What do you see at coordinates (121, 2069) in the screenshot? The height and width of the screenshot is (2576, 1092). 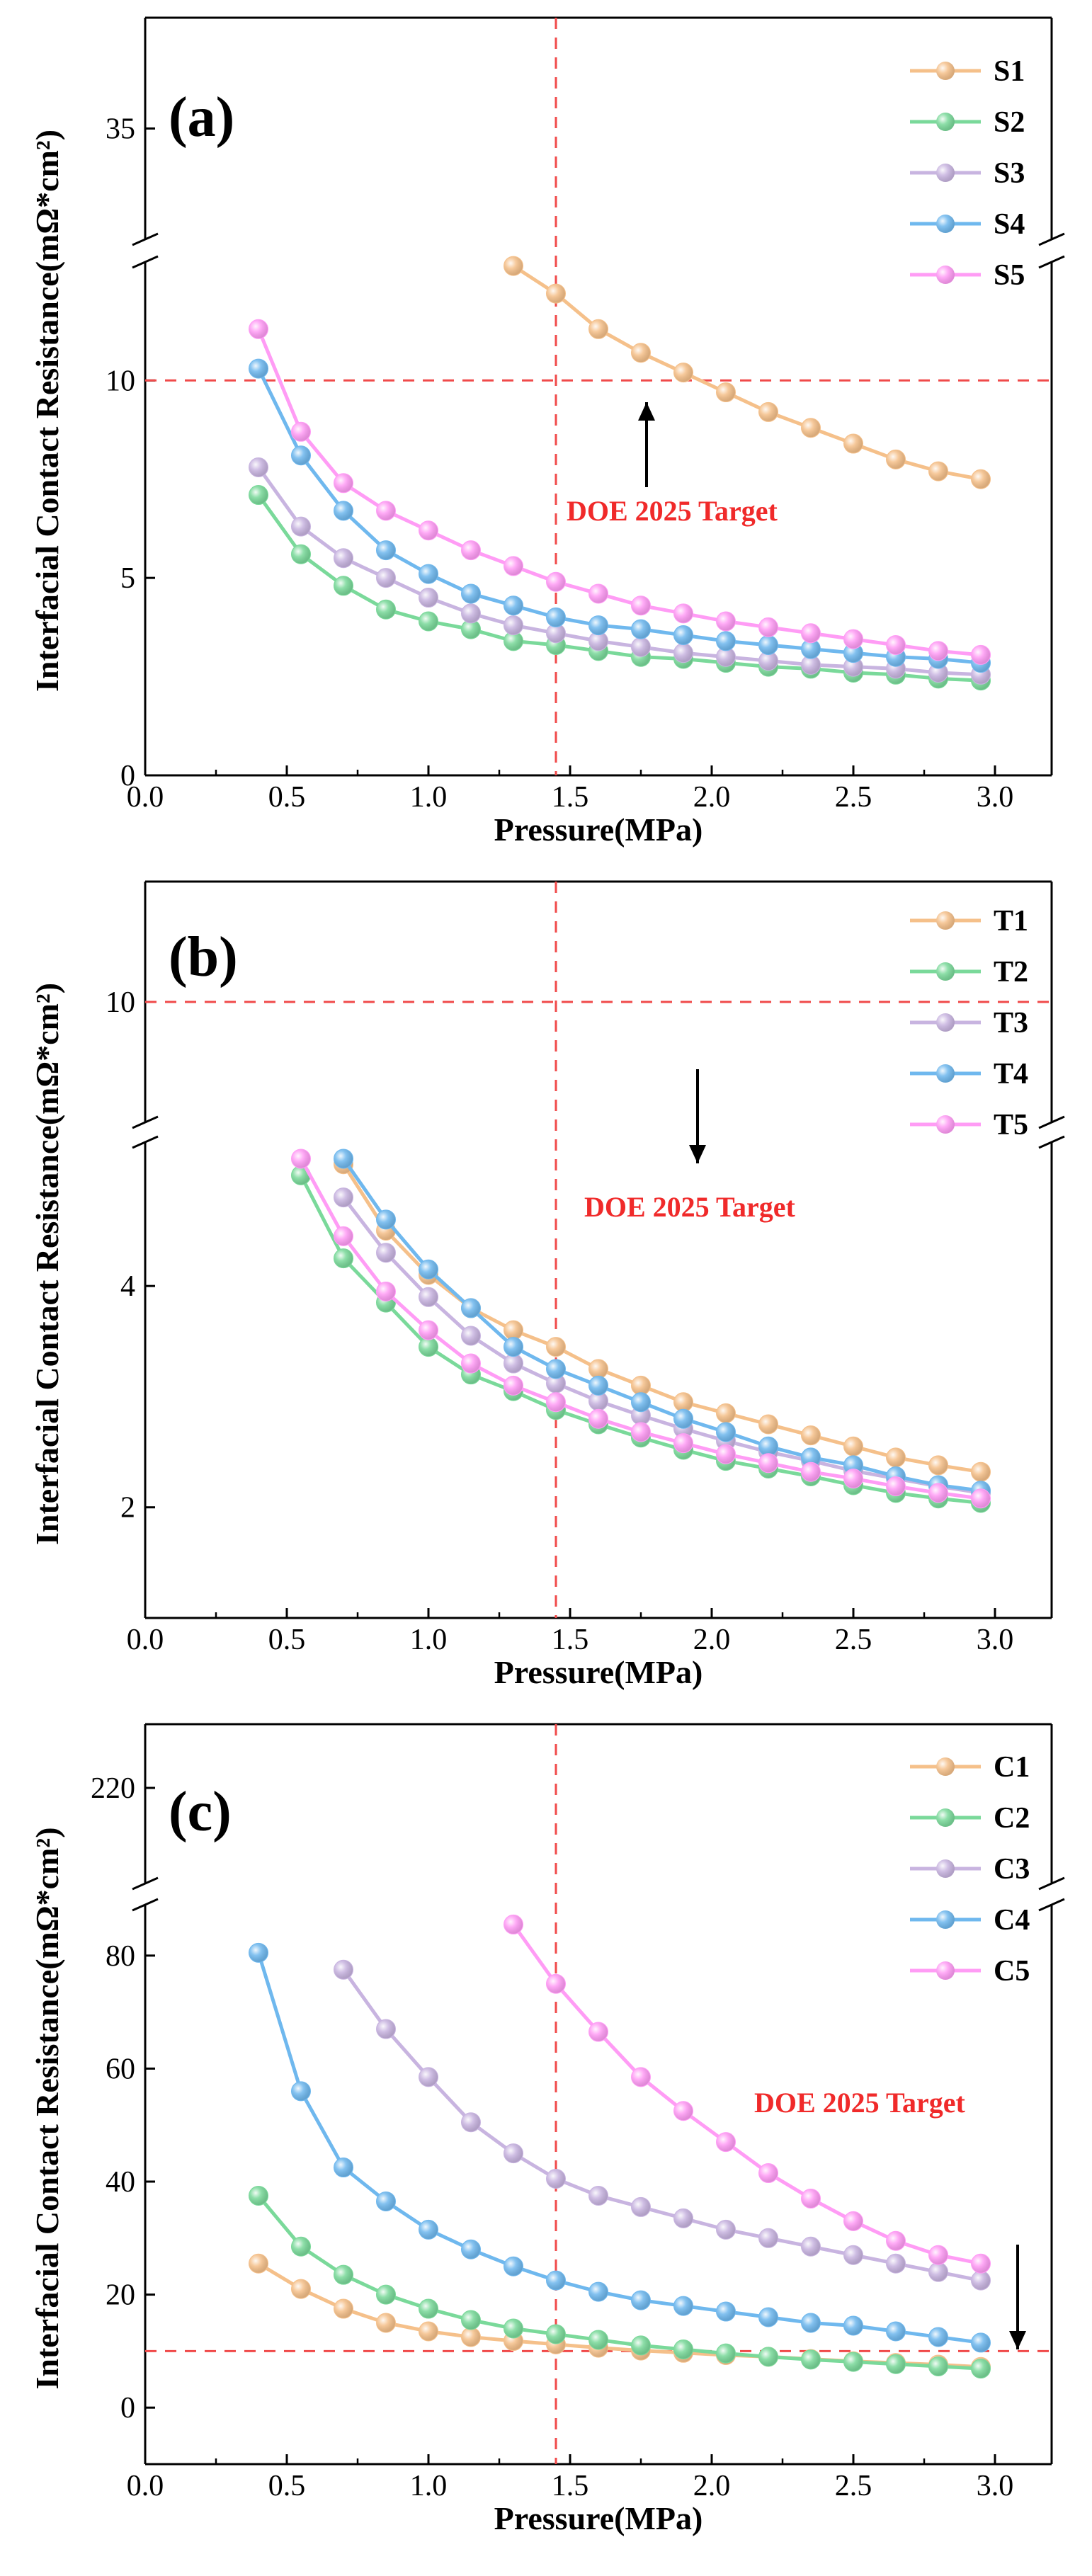 I see `y-tick-label: 60` at bounding box center [121, 2069].